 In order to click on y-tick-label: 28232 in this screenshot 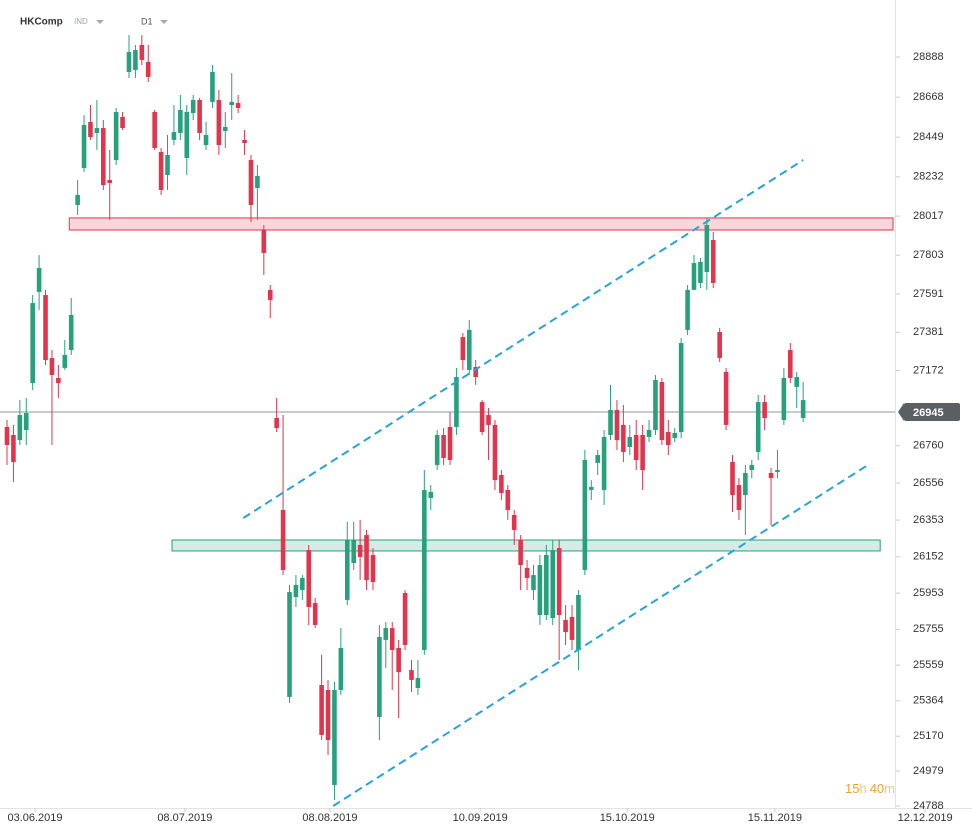, I will do `click(928, 177)`.